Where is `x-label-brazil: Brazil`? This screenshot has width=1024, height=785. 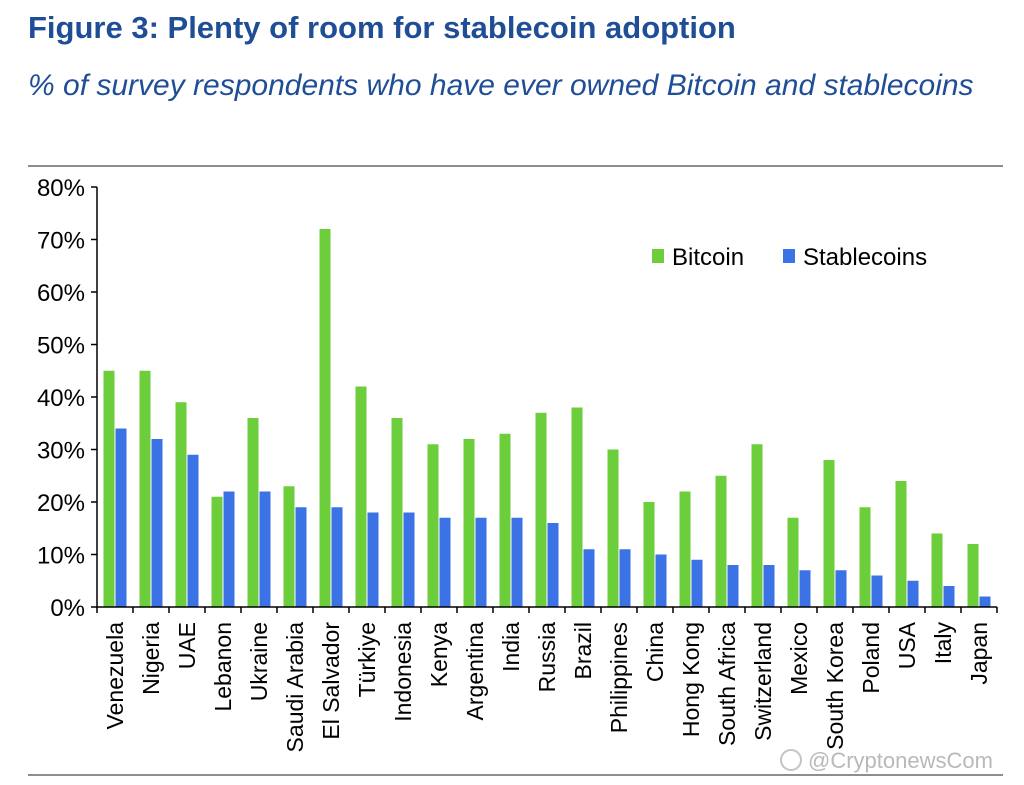 x-label-brazil: Brazil is located at coordinates (583, 651).